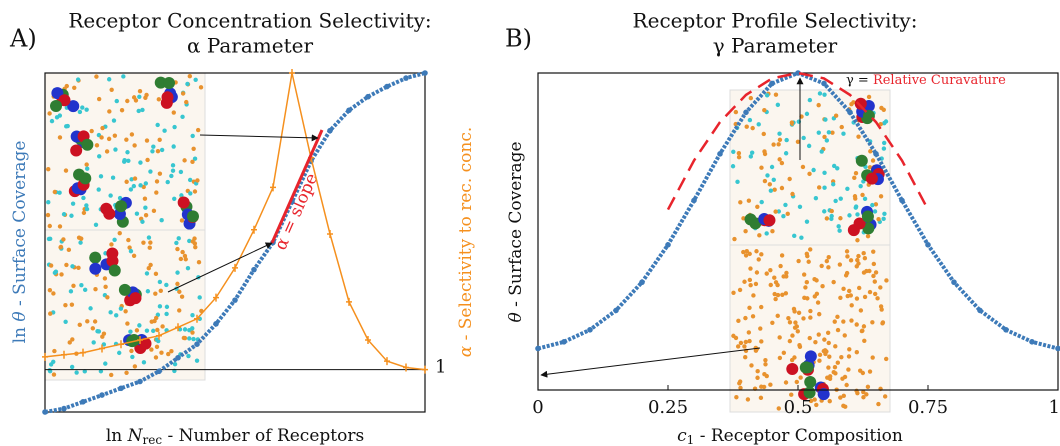 This screenshot has width=1060, height=446. Describe the element at coordinates (250, 46) in the screenshot. I see `chart-title: α Parameter` at that location.